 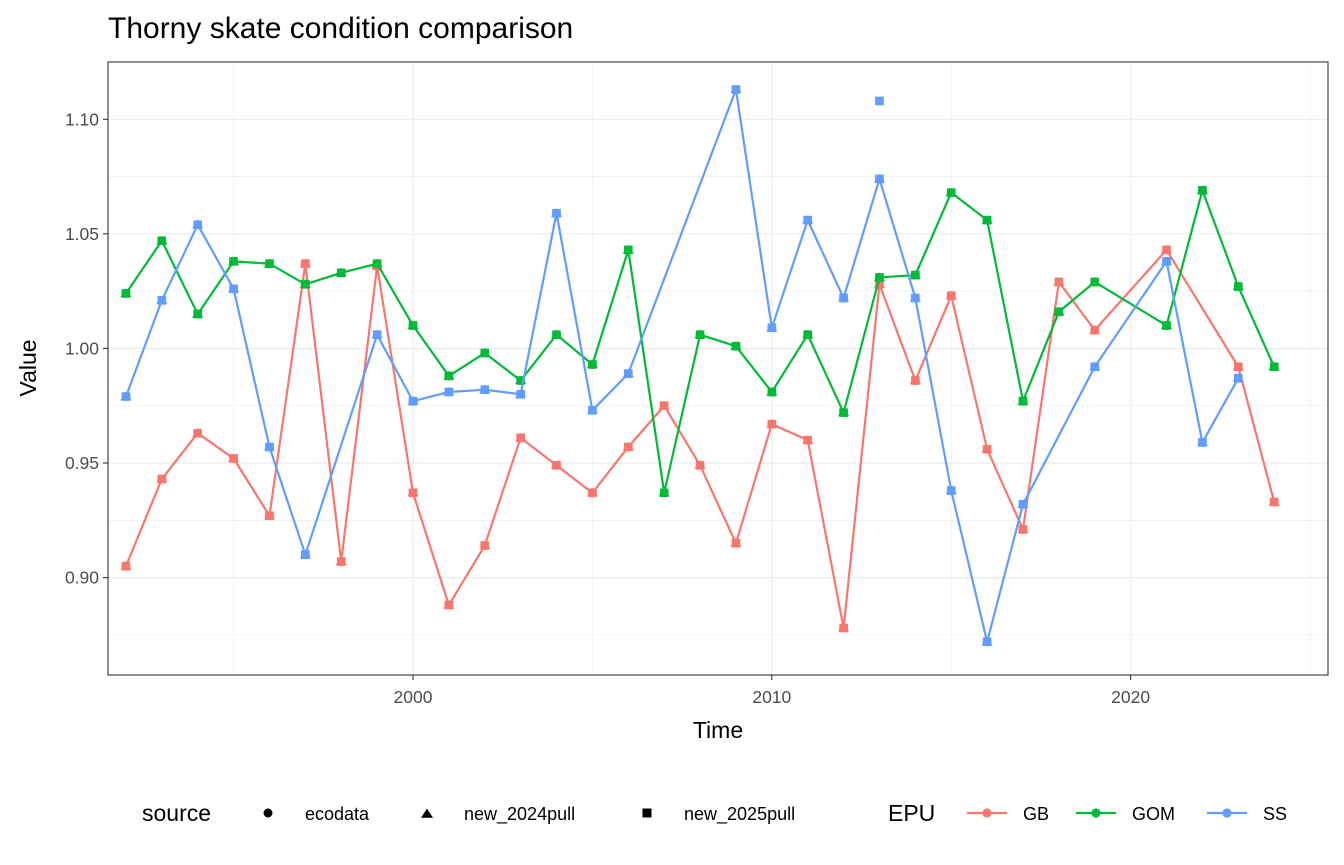 What do you see at coordinates (718, 730) in the screenshot?
I see `x-axis-title: Time` at bounding box center [718, 730].